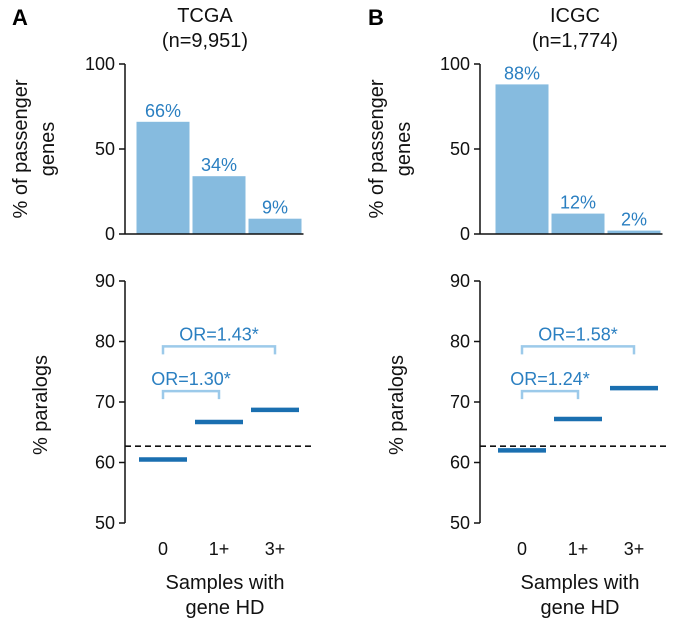  I want to click on bar-chart: 88% 12% 2% 0 50 100 % of passenger genes, so click(514, 149).